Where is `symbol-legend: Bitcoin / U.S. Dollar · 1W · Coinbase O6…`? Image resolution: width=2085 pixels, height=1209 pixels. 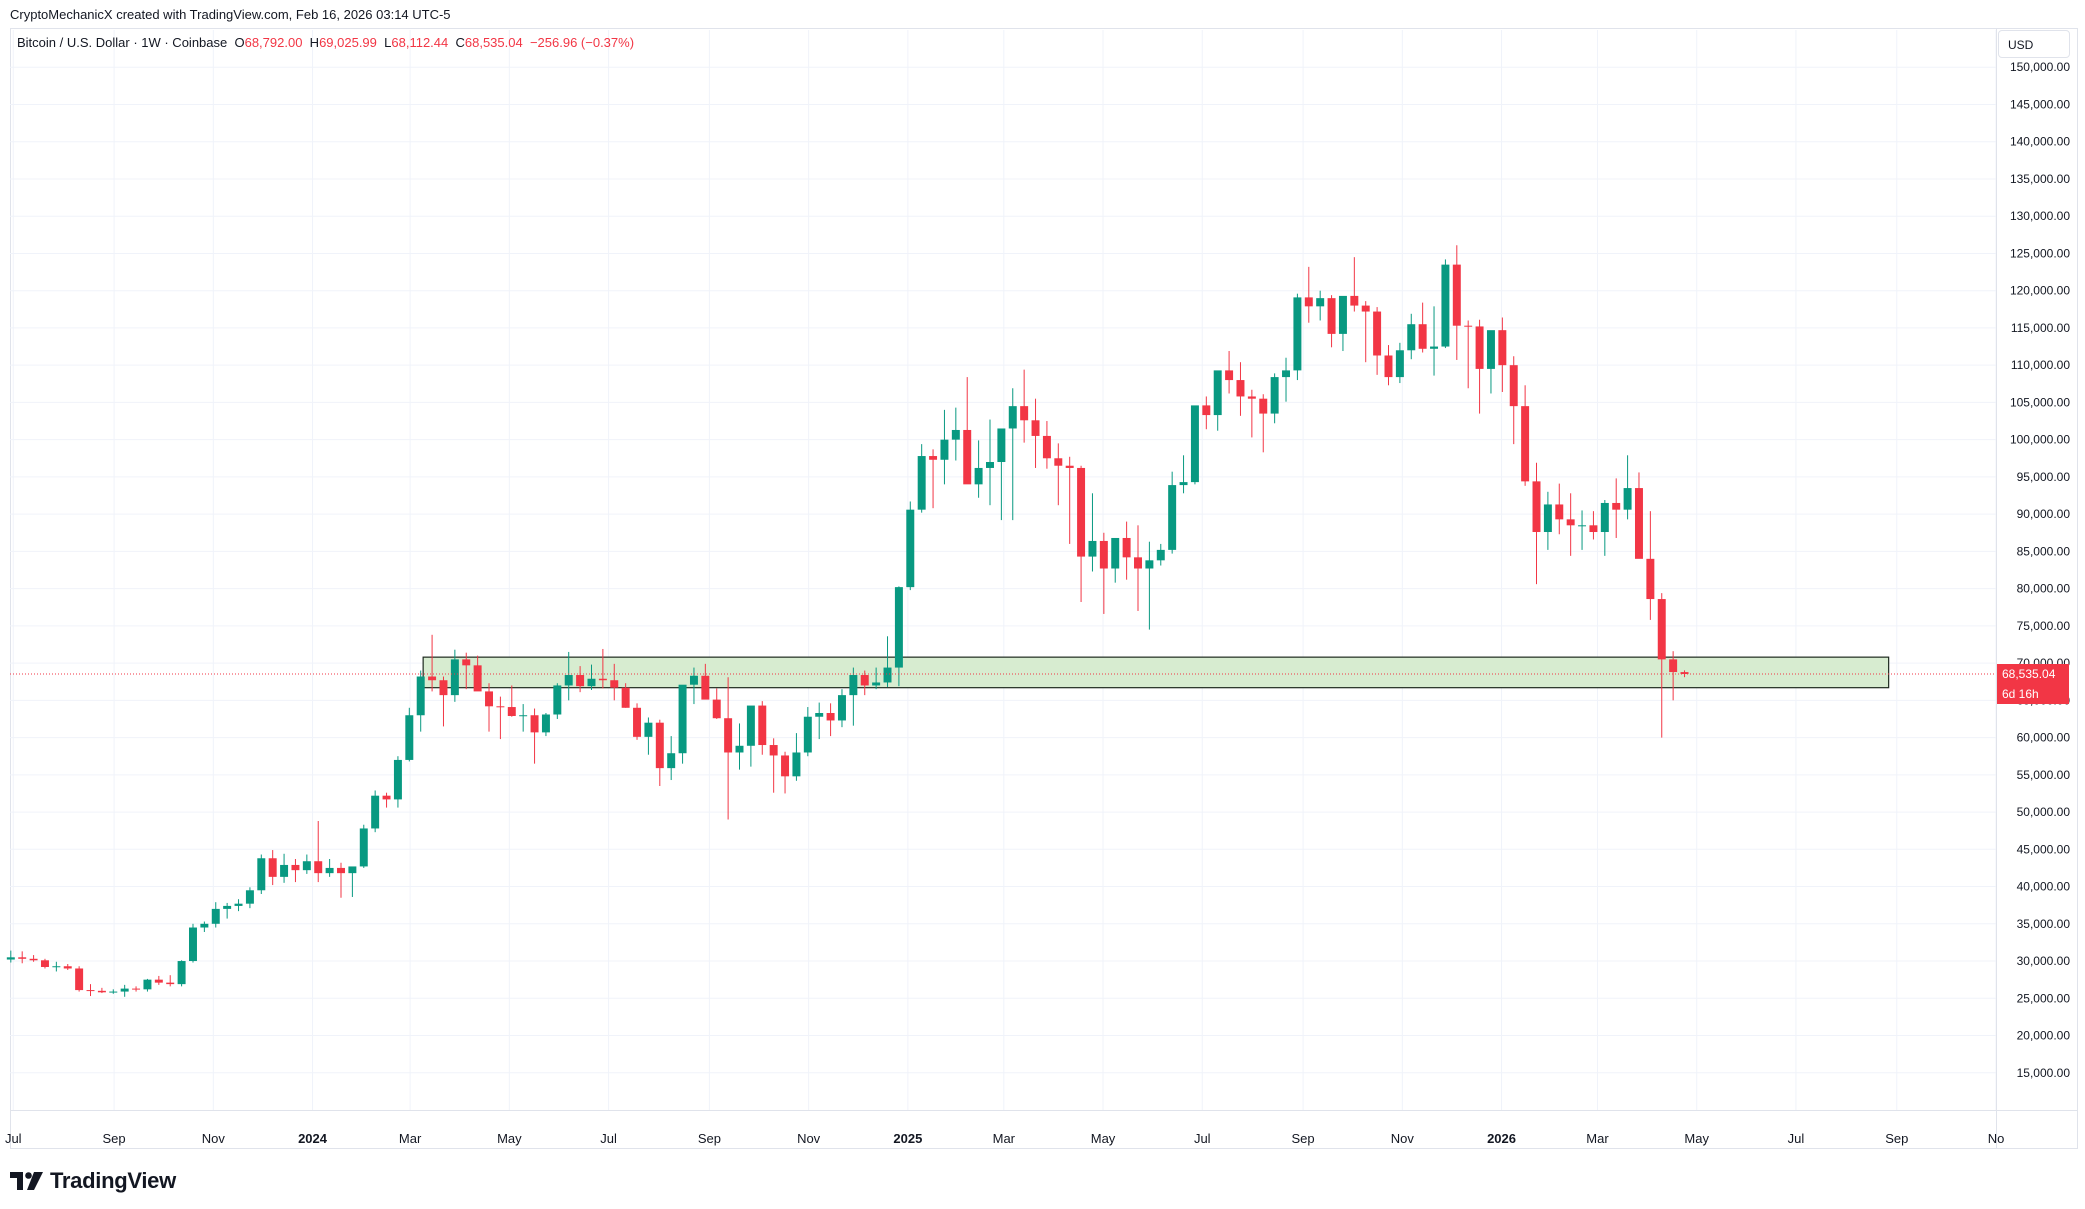 symbol-legend: Bitcoin / U.S. Dollar · 1W · Coinbase O6… is located at coordinates (325, 42).